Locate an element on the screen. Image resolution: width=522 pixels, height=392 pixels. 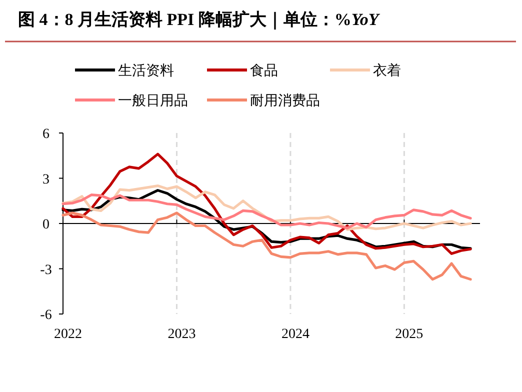
y-tick-label: 6 is located at coordinates (46, 134).